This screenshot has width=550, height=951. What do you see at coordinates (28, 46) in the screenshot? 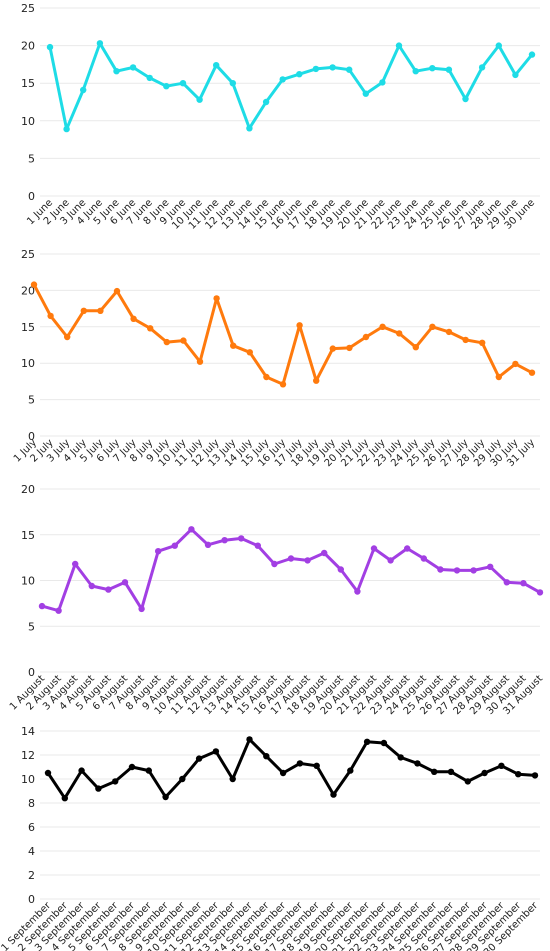
I see `y-tick-label: 20` at bounding box center [28, 46].